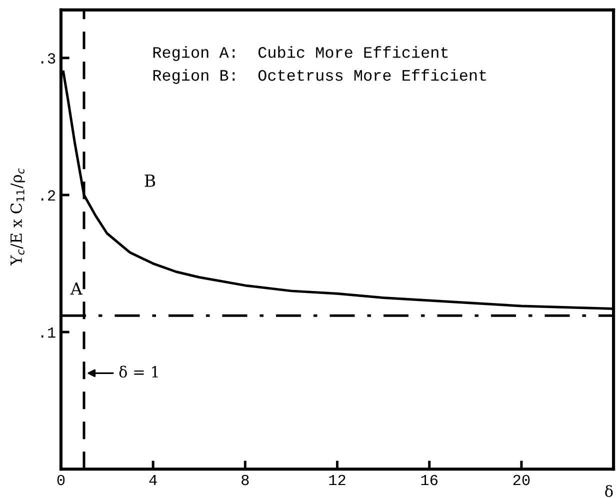 The height and width of the screenshot is (498, 616). What do you see at coordinates (138, 372) in the screenshot?
I see `ref-line-label: δ = 1` at bounding box center [138, 372].